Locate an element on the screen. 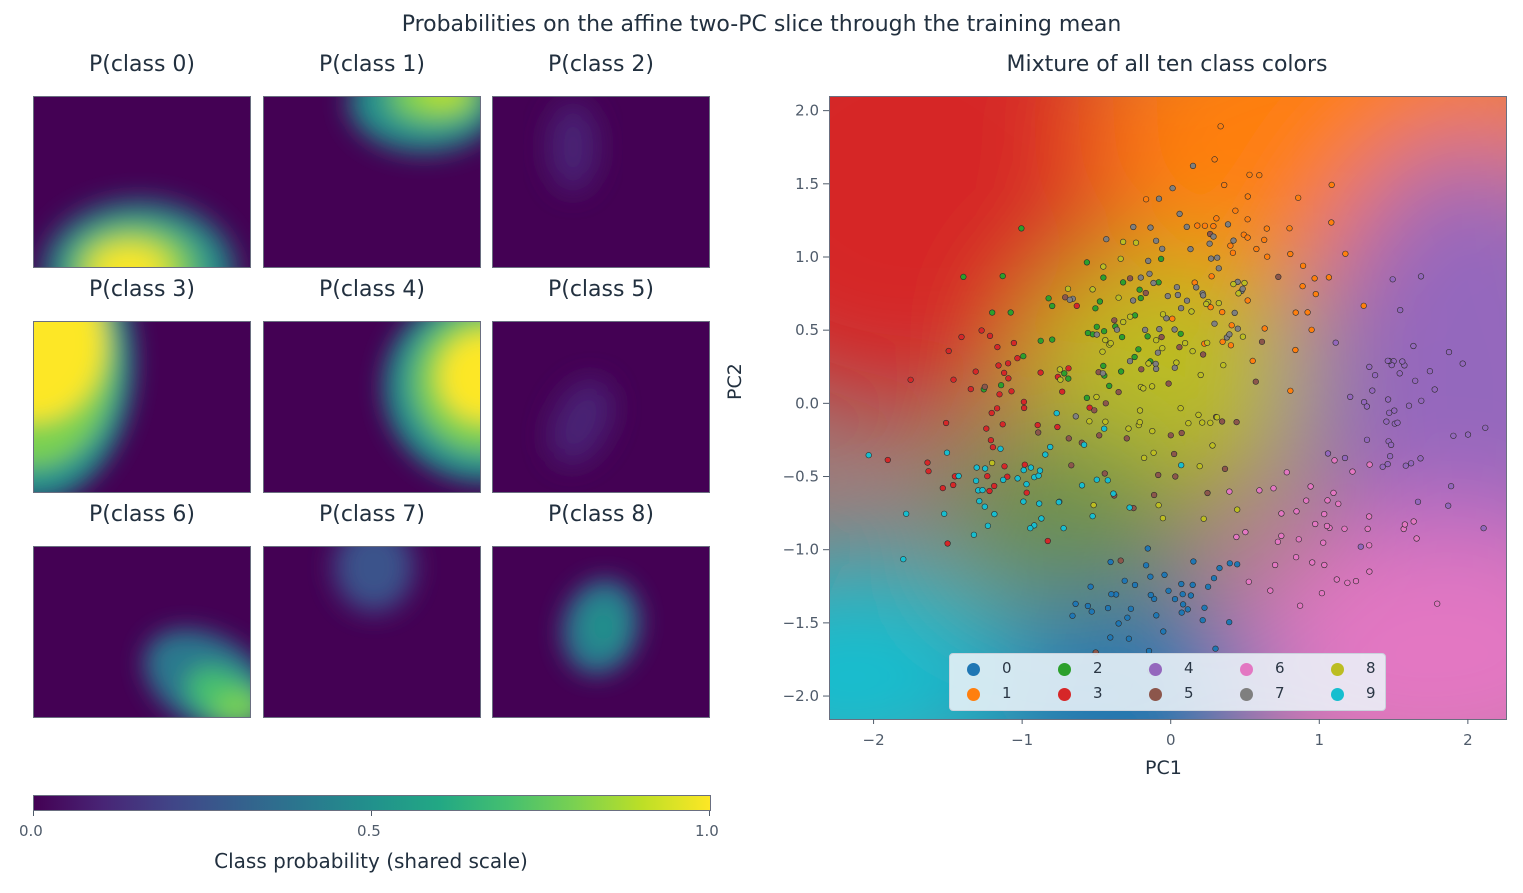 Image resolution: width=1523 pixels, height=893 pixels. panel-title: P(class 3) is located at coordinates (142, 289).